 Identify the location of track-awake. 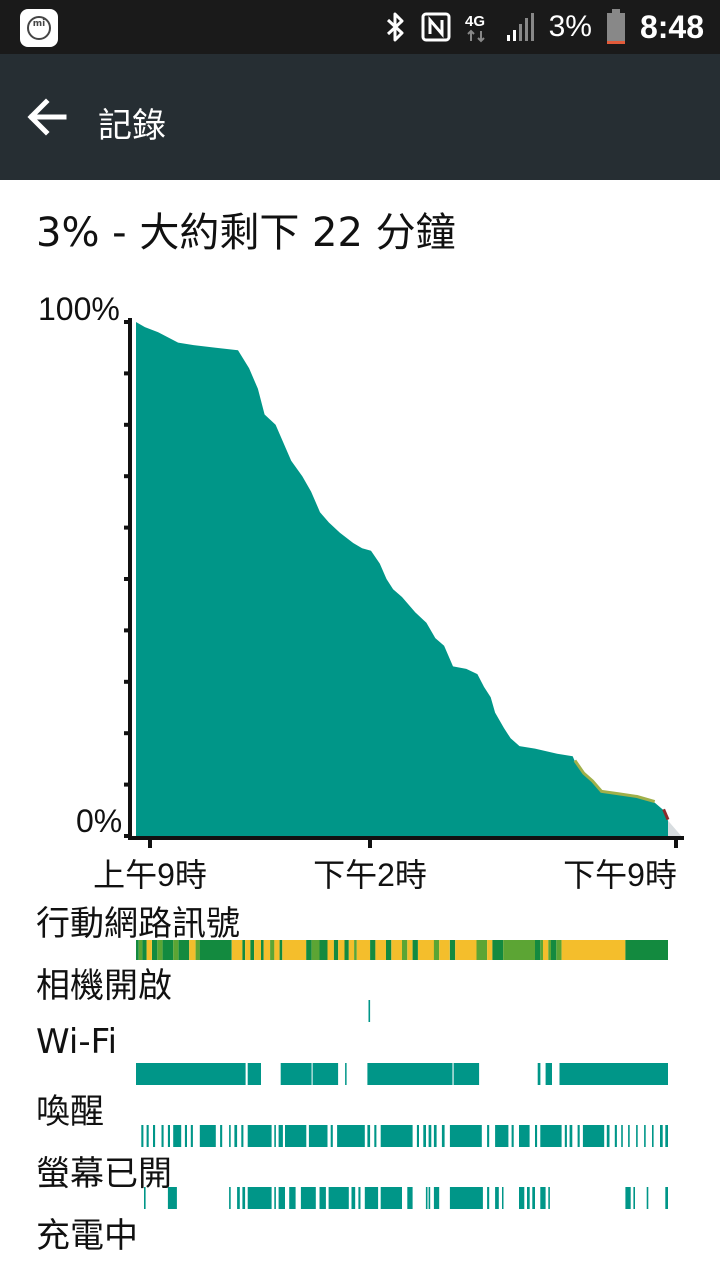
(404, 1136).